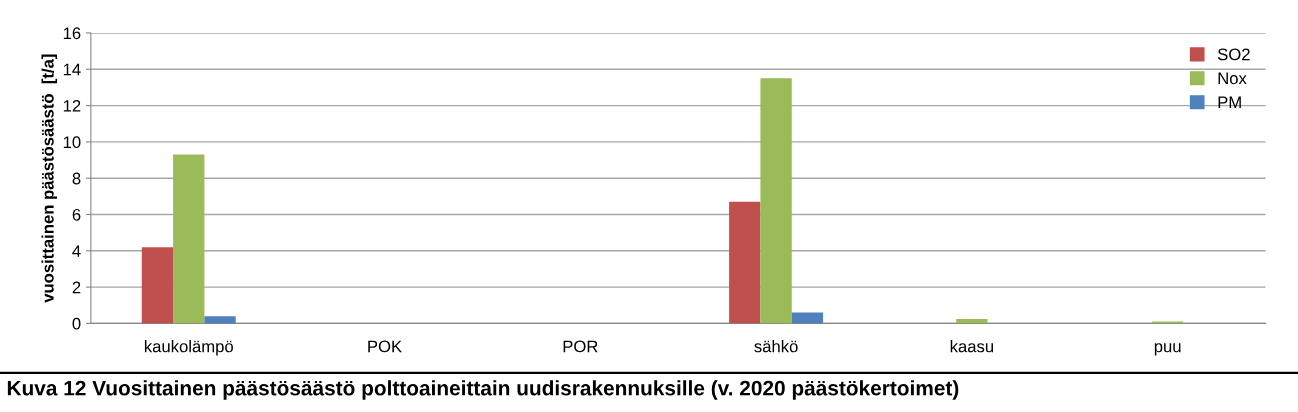 This screenshot has height=412, width=1298. I want to click on y-tick-label: 10, so click(72, 142).